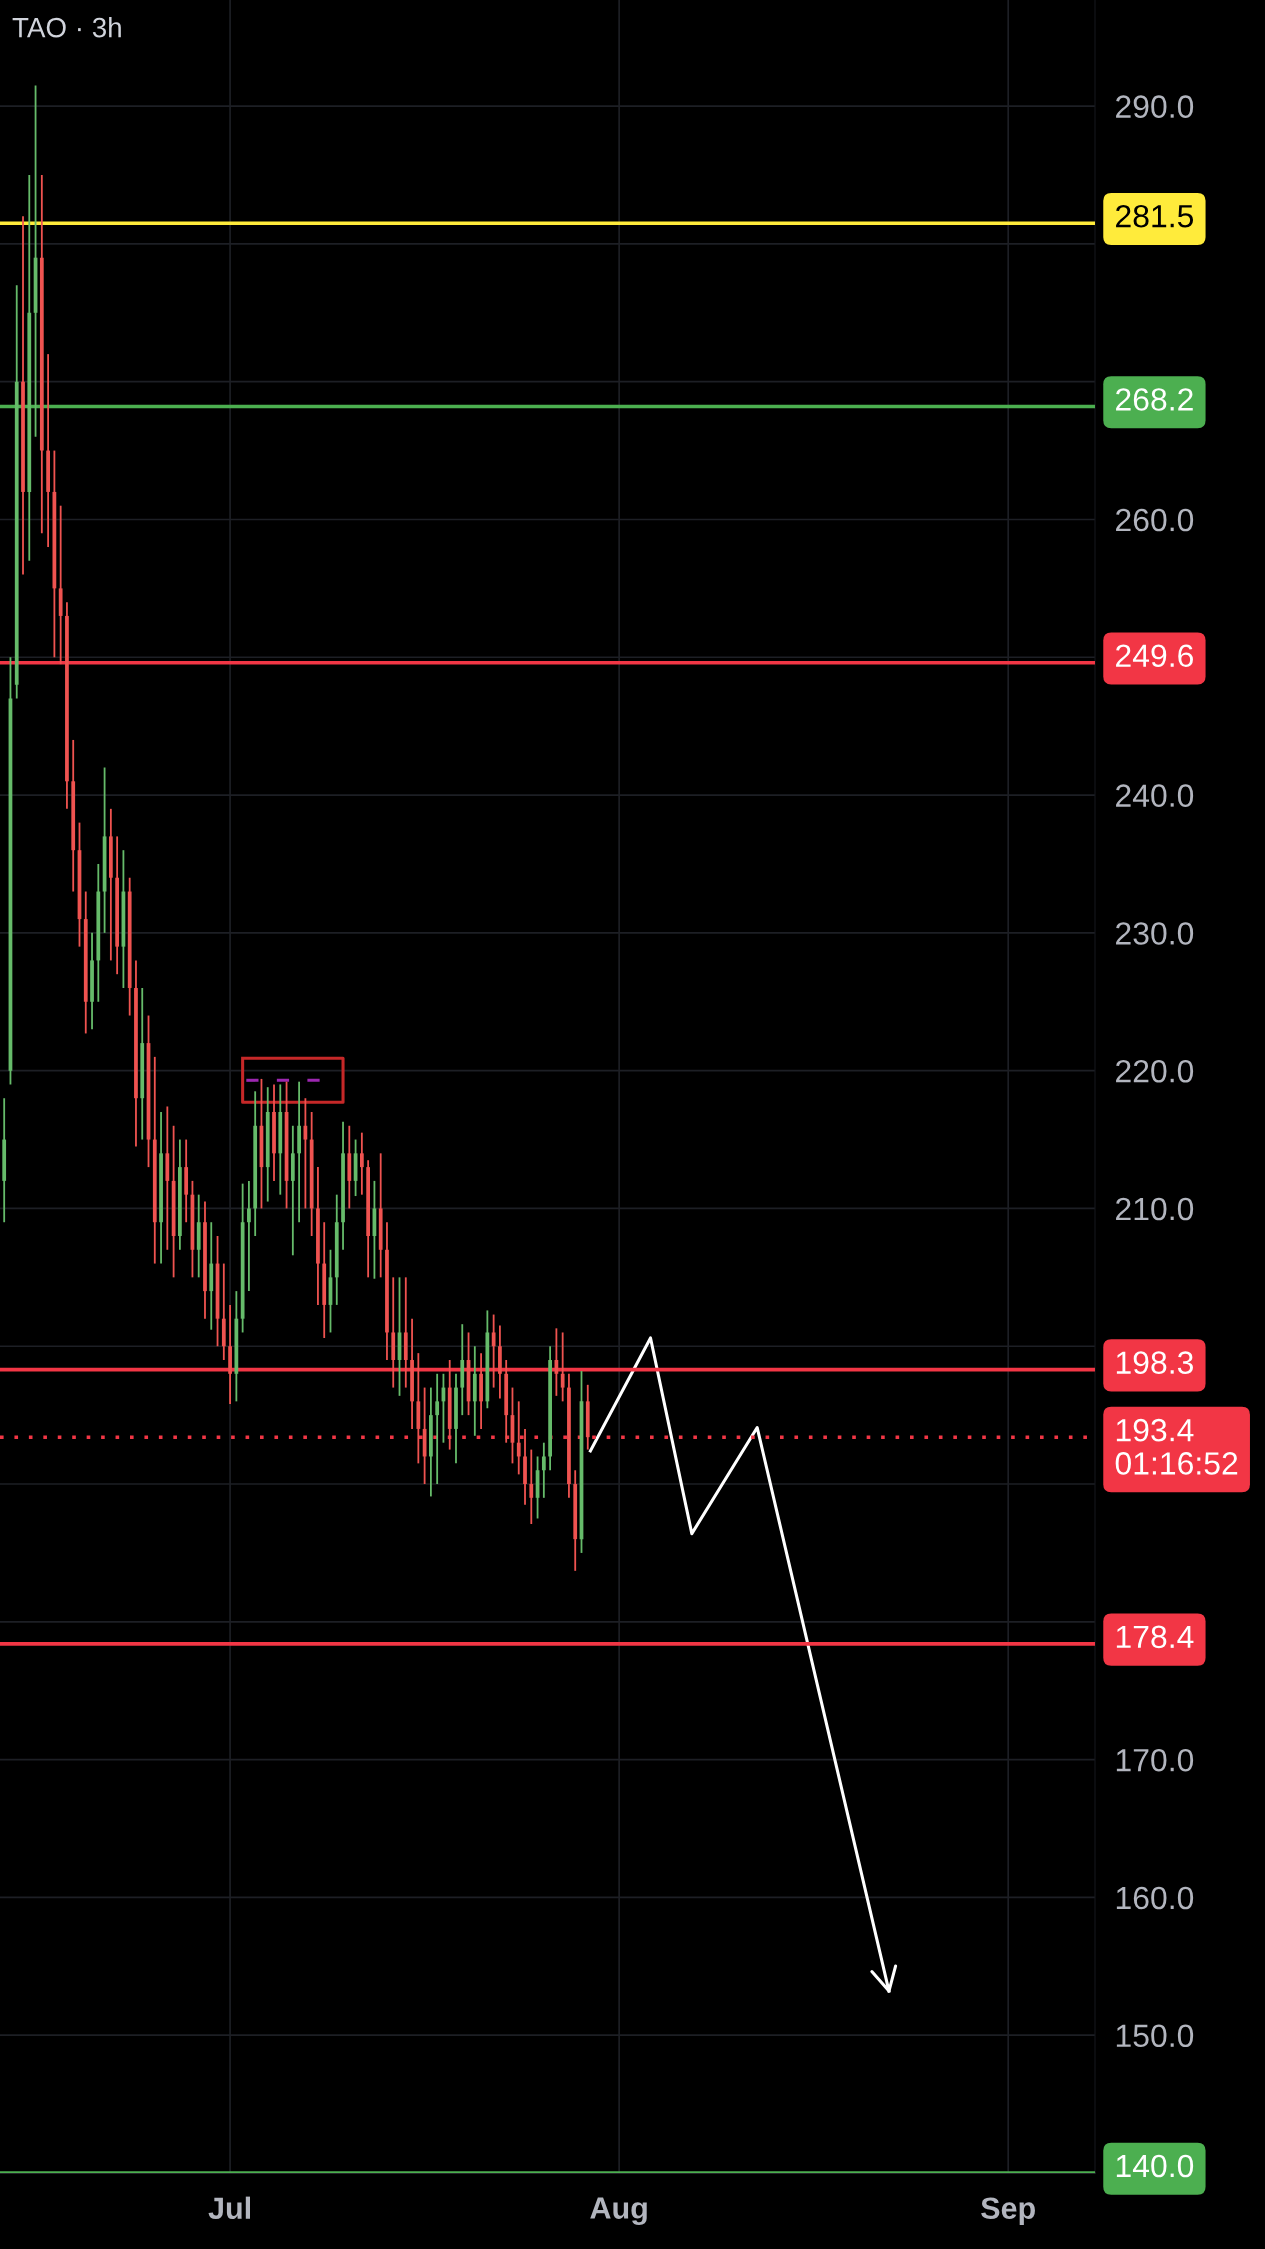 The height and width of the screenshot is (2249, 1265). Describe the element at coordinates (618, 2211) in the screenshot. I see `x-tick-label: Aug` at that location.